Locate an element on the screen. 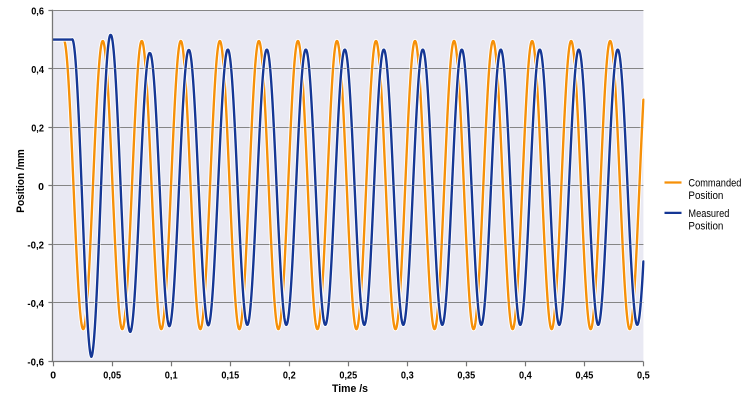 The image size is (750, 413). svg-text: 0,45 is located at coordinates (585, 375).